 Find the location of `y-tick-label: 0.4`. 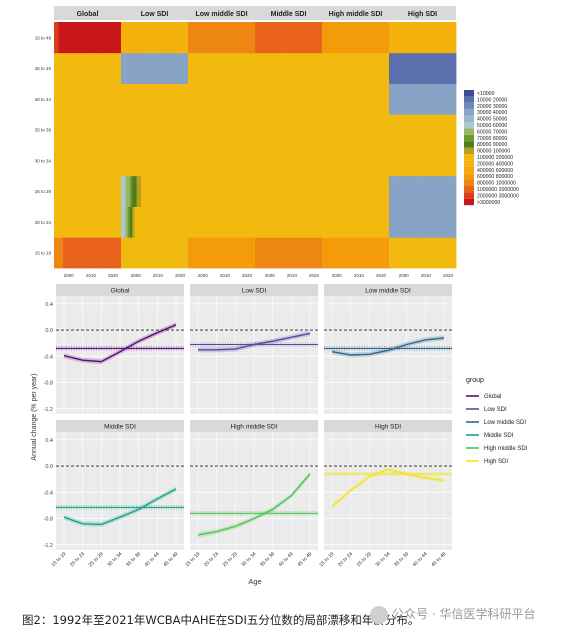

y-tick-label: 0.4 is located at coordinates (49, 441).